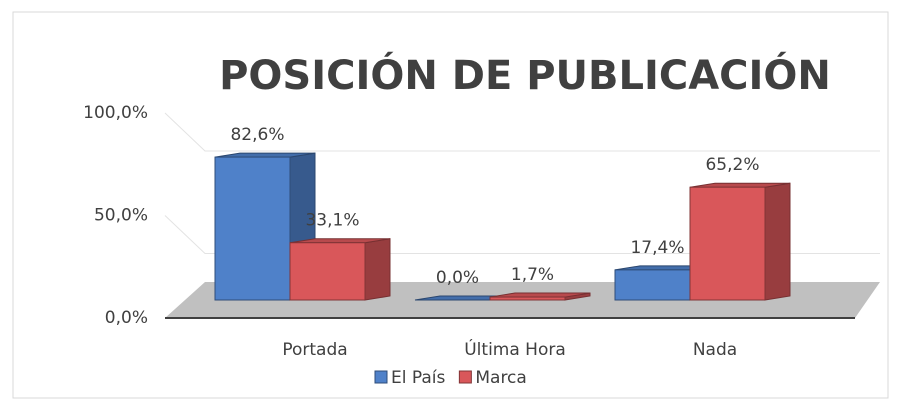 The width and height of the screenshot is (901, 411). I want to click on value-label: 17,4%, so click(657, 248).